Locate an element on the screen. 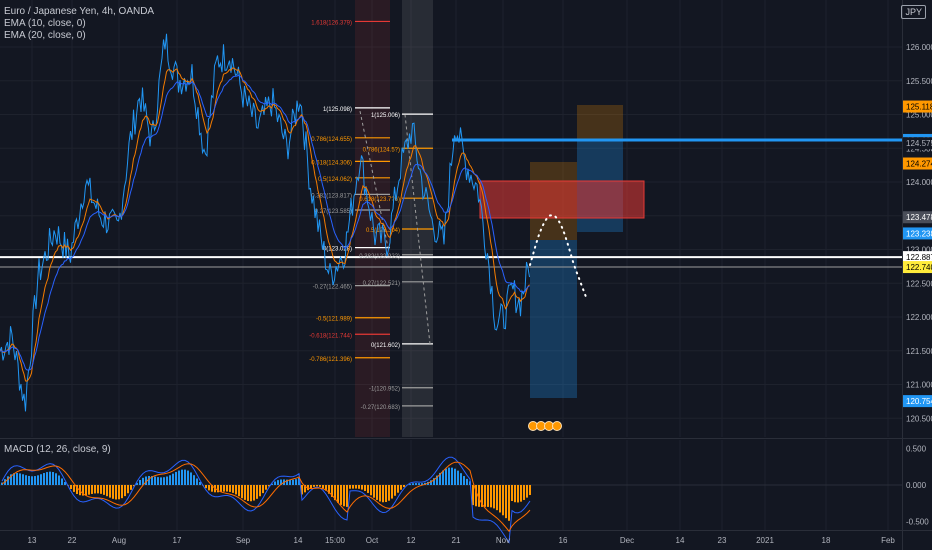 Image resolution: width=932 pixels, height=550 pixels. time-tick-label: 13 is located at coordinates (32, 540).